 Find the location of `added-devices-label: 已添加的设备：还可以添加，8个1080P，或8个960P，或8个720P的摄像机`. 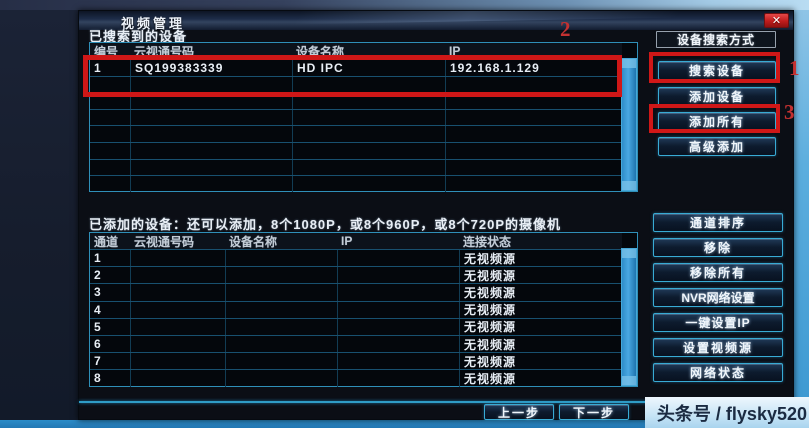

added-devices-label: 已添加的设备：还可以添加，8个1080P，或8个960P，或8个720P的摄像机 is located at coordinates (325, 224).